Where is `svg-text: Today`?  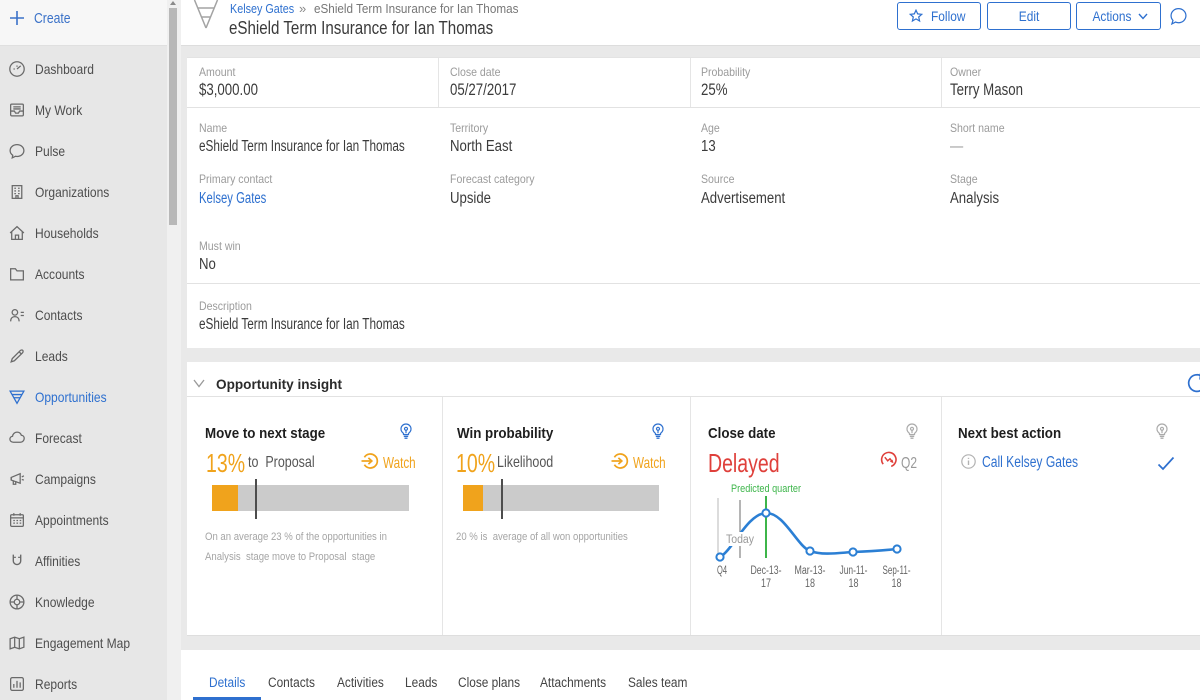
svg-text: Today is located at coordinates (740, 540).